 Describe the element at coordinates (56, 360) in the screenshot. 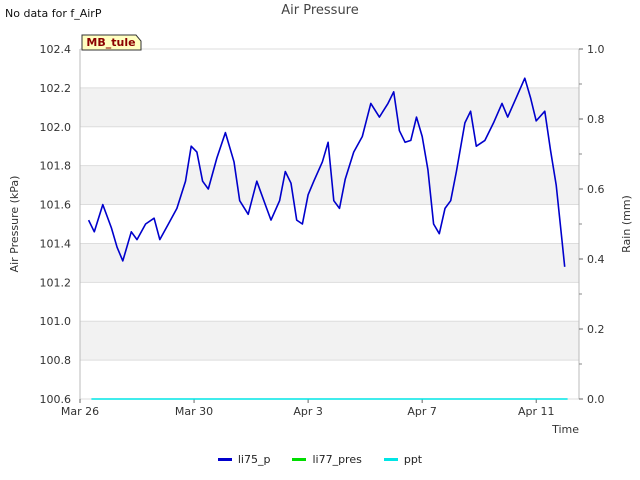

I see `y-tick-label: 100.8` at that location.